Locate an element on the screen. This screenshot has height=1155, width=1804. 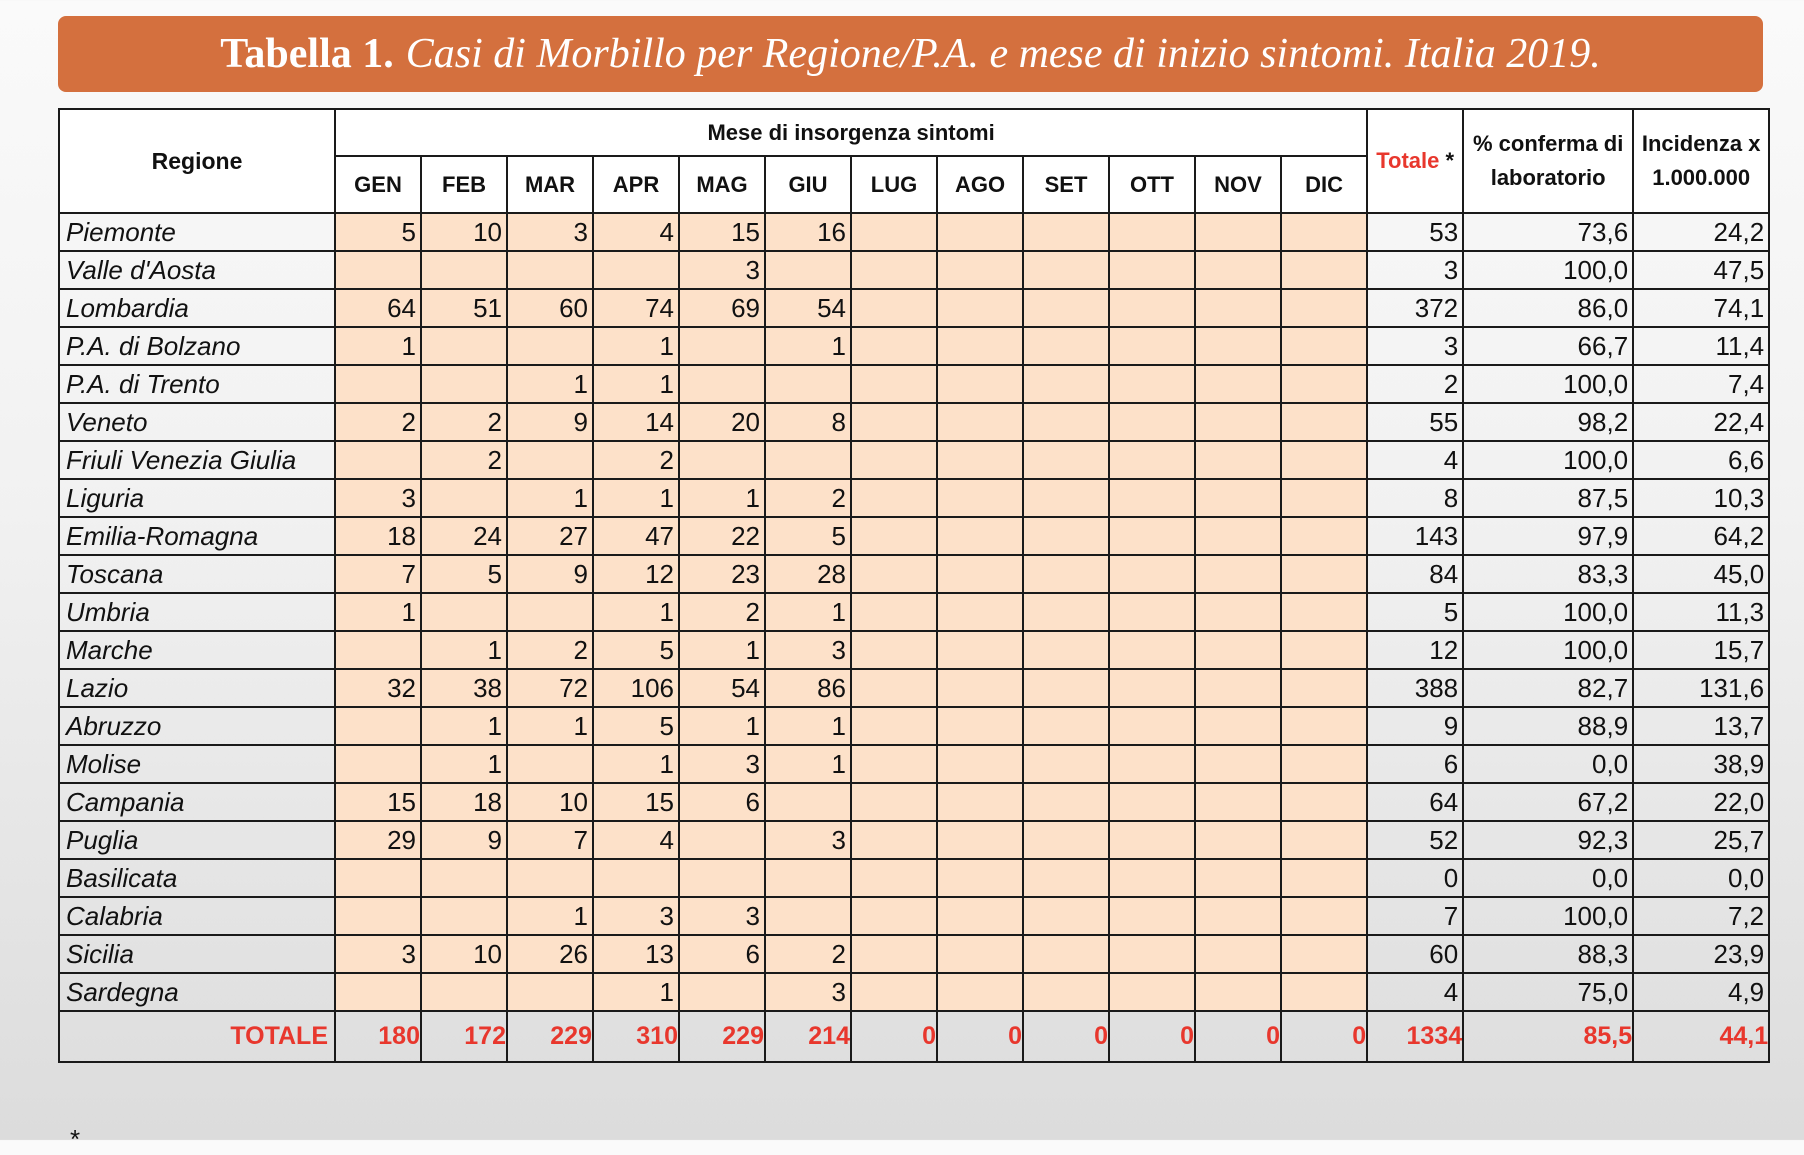
header-month-lug: LUG is located at coordinates (894, 184).